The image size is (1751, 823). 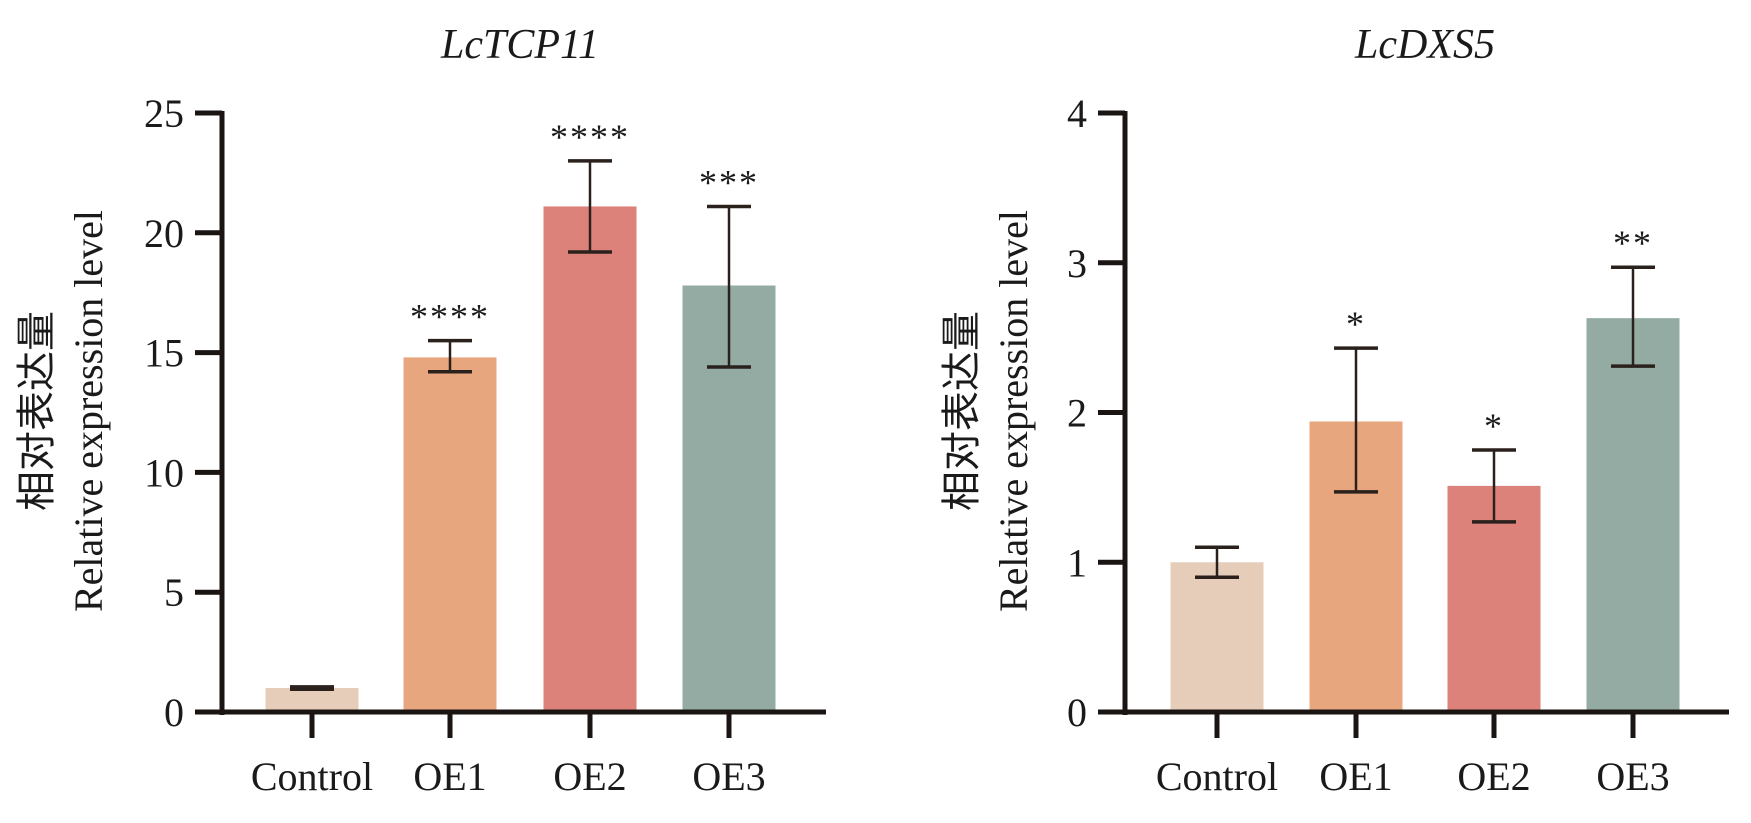 What do you see at coordinates (164, 353) in the screenshot?
I see `y-tick-label: 15` at bounding box center [164, 353].